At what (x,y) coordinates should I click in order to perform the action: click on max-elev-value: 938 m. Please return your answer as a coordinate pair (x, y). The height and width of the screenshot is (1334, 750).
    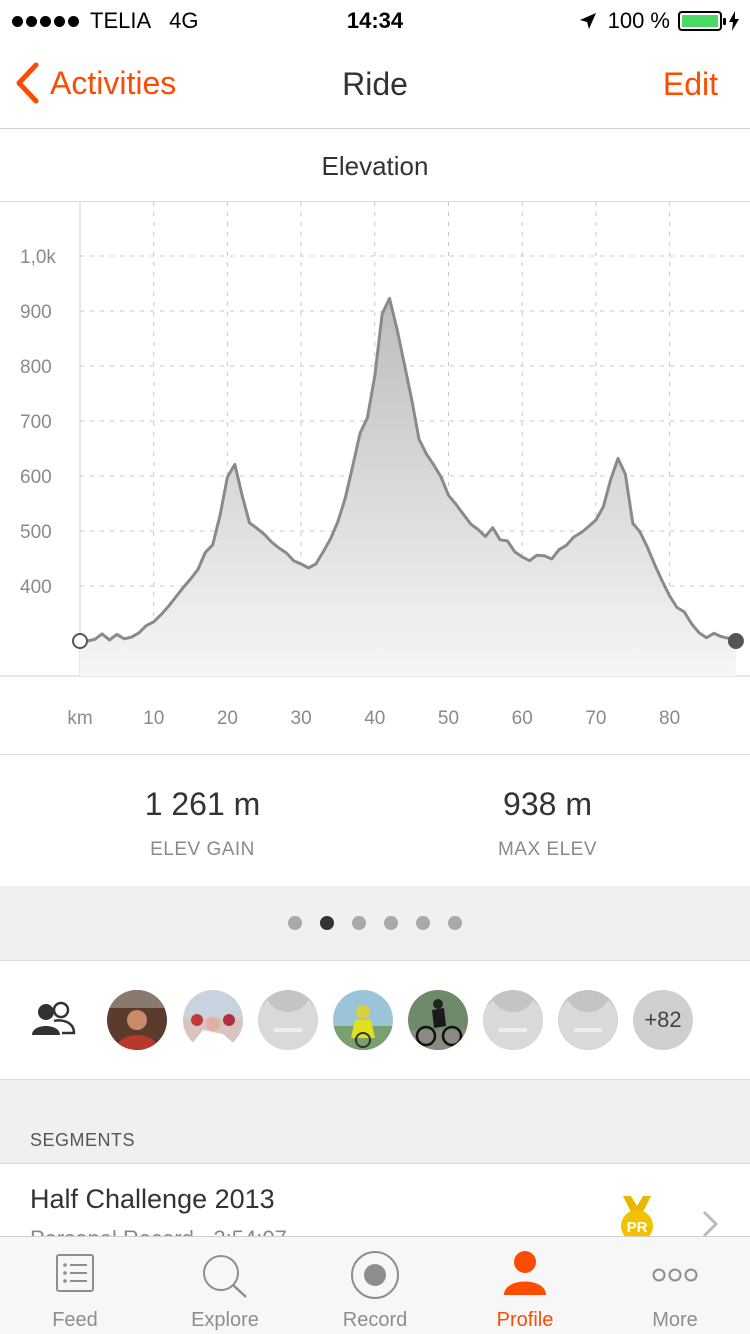
    Looking at the image, I should click on (547, 804).